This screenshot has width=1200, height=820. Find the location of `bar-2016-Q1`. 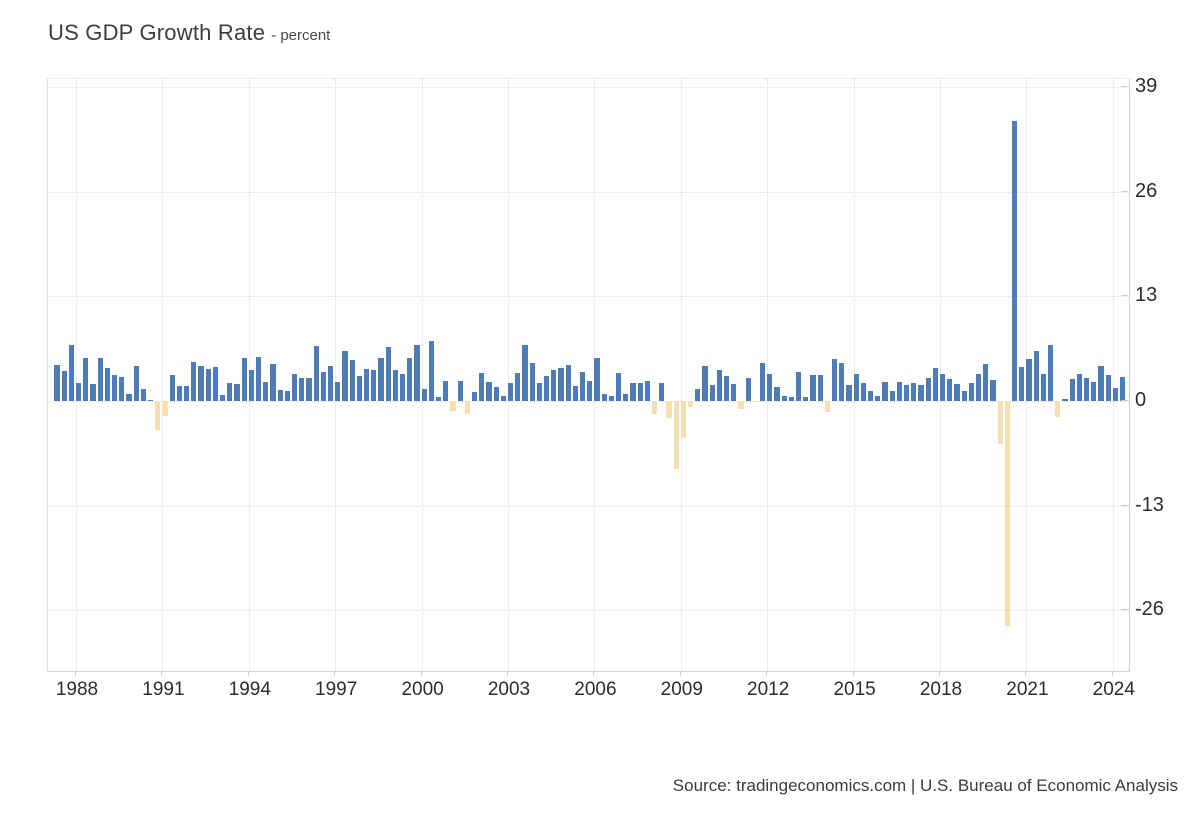

bar-2016-Q1 is located at coordinates (885, 391).